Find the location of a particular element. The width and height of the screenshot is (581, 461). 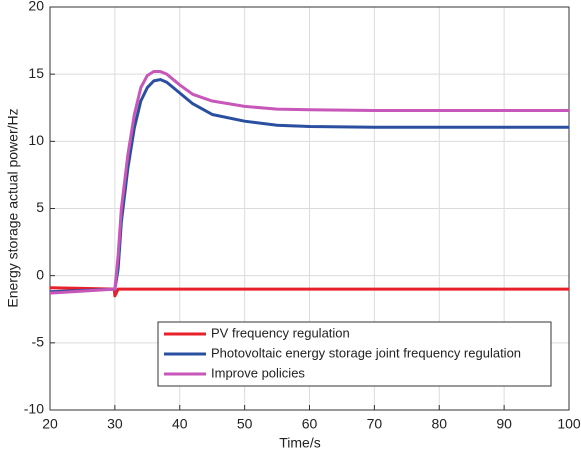

y-tick-label: 10 is located at coordinates (36, 140).